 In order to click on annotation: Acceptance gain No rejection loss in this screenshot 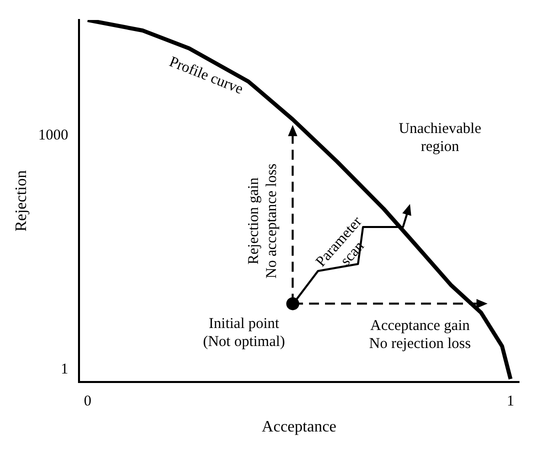, I will do `click(420, 335)`.